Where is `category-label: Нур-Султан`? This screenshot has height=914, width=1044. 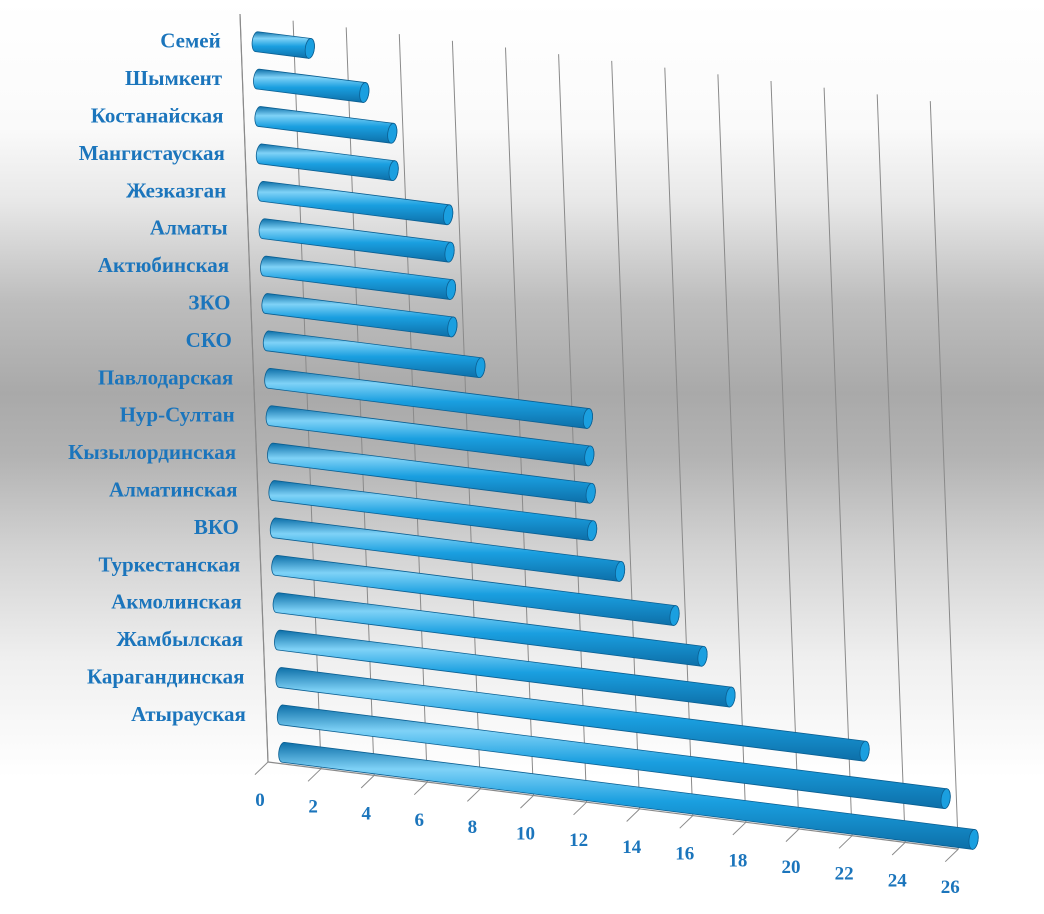
category-label: Нур-Султан is located at coordinates (177, 415).